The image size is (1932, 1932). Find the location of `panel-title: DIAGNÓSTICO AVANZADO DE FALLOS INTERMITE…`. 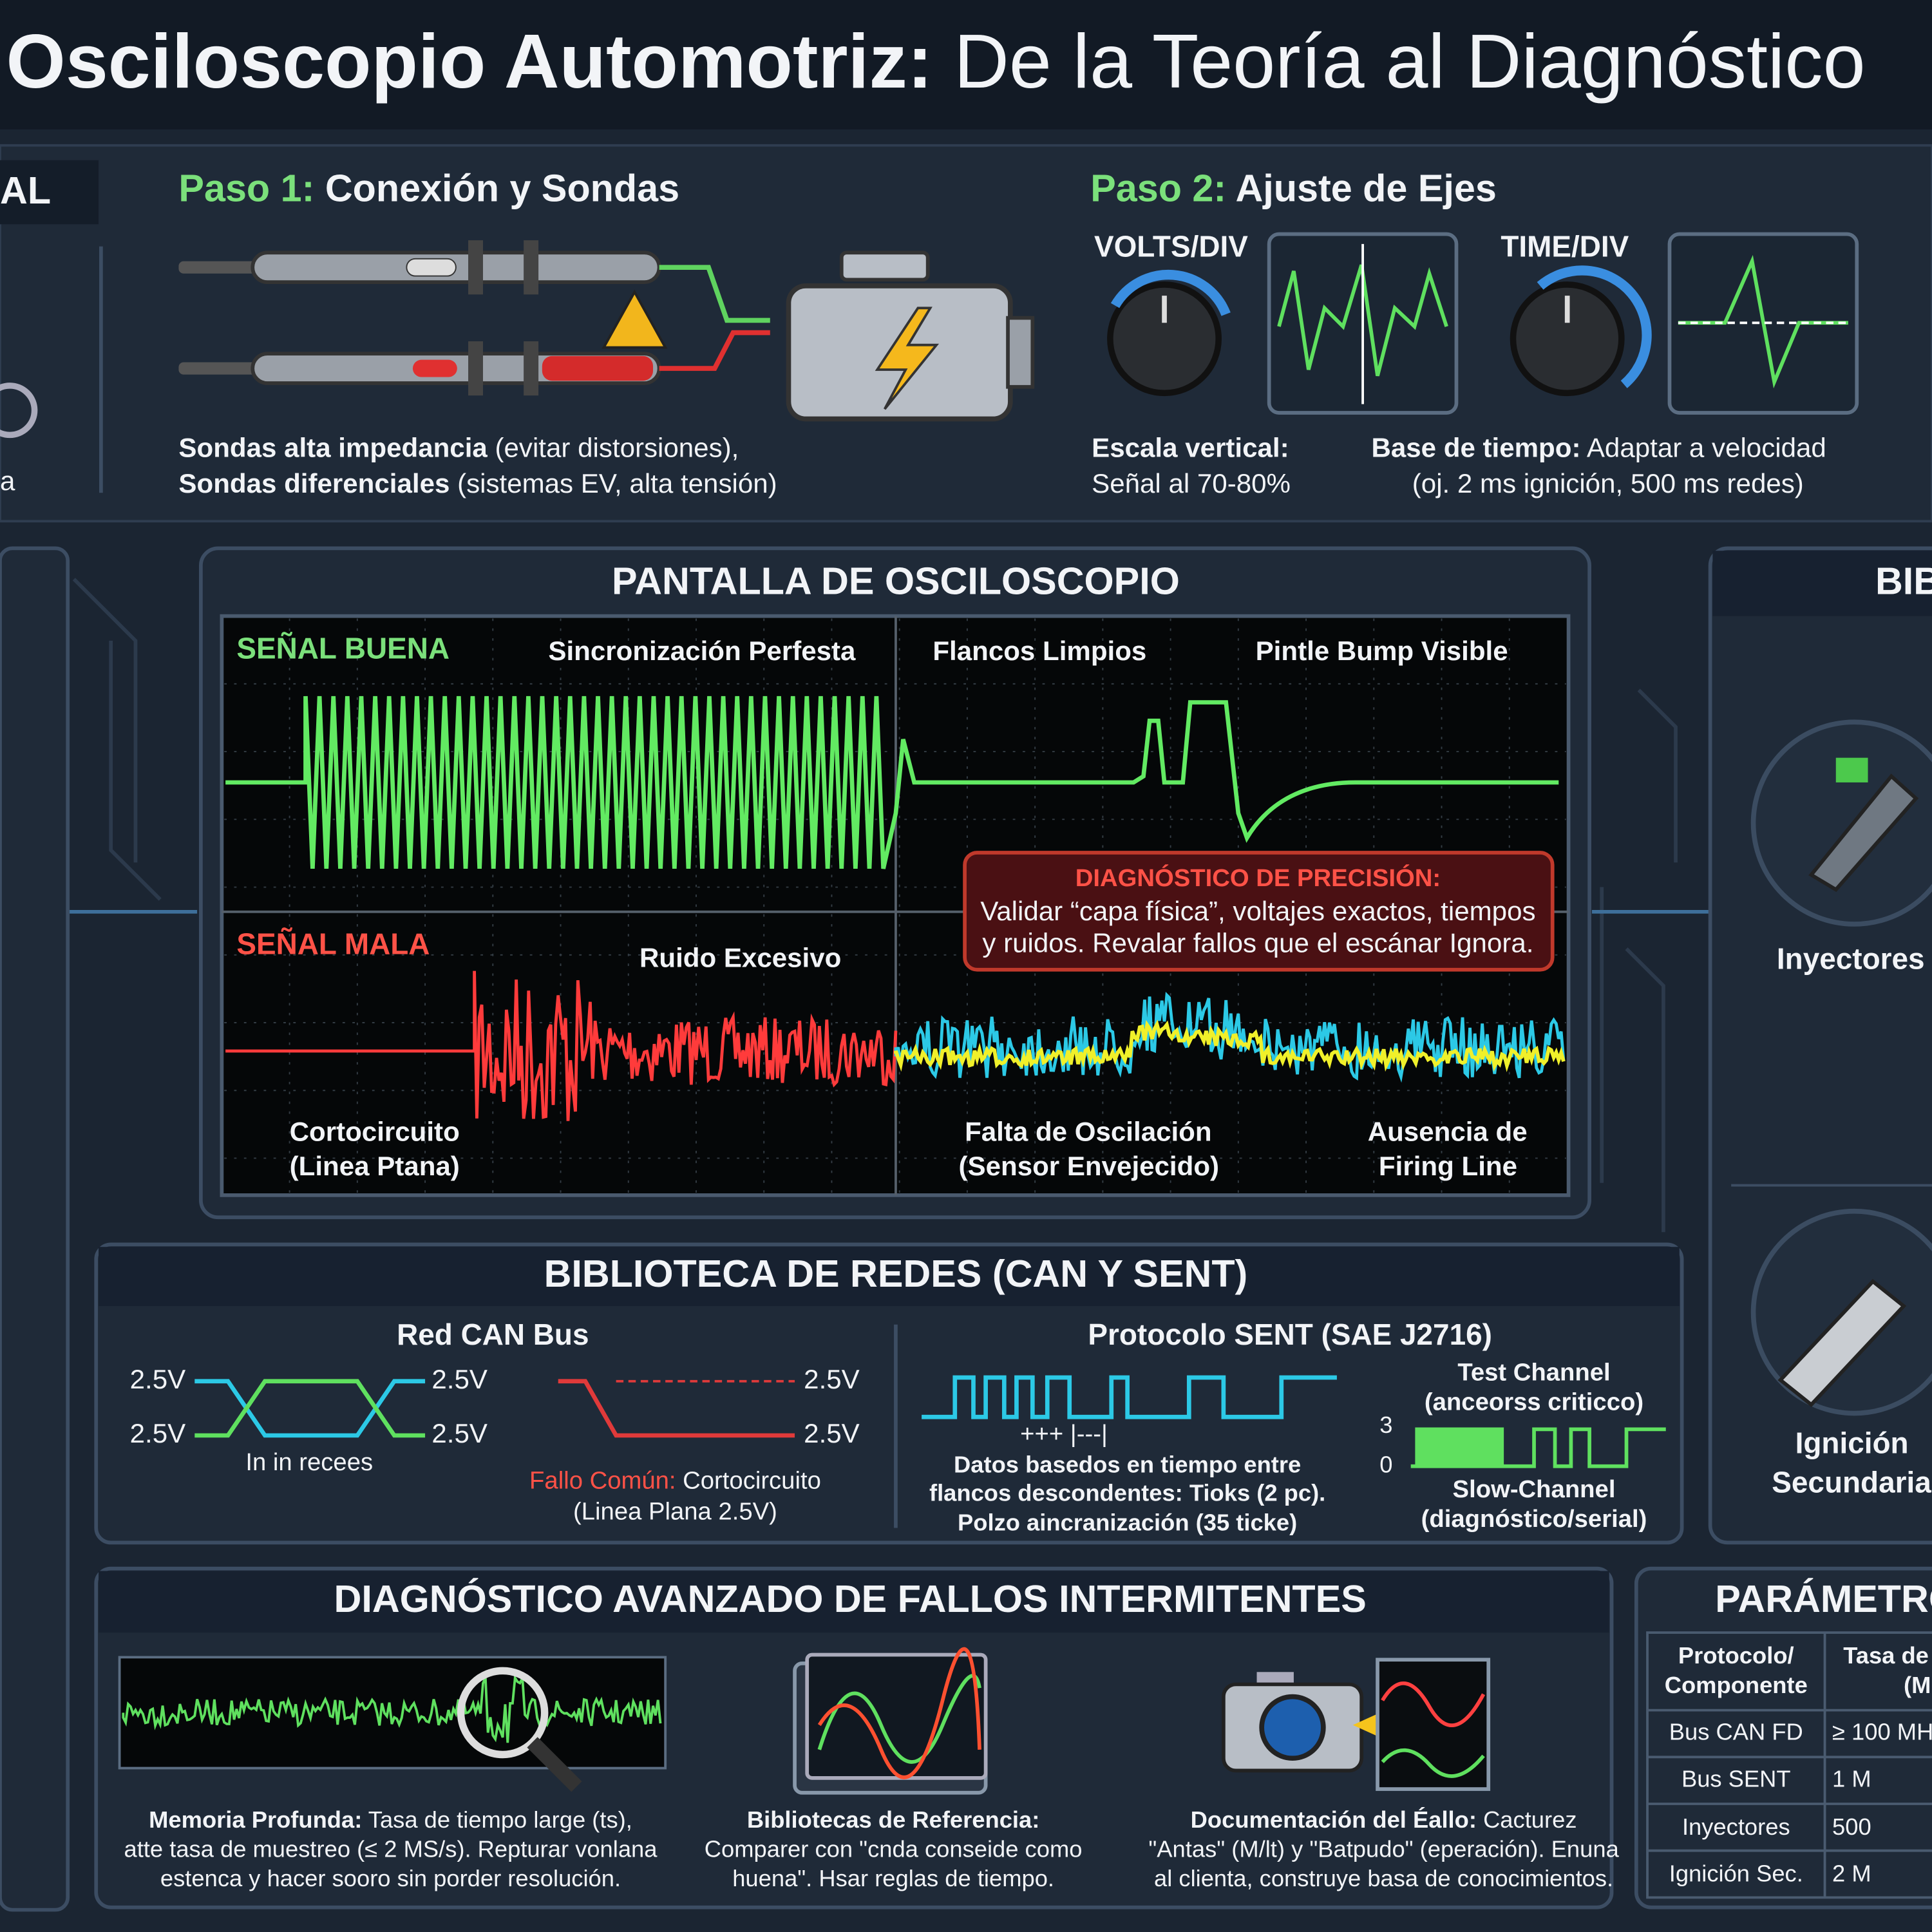

panel-title: DIAGNÓSTICO AVANZADO DE FALLOS INTERMITE… is located at coordinates (850, 1599).